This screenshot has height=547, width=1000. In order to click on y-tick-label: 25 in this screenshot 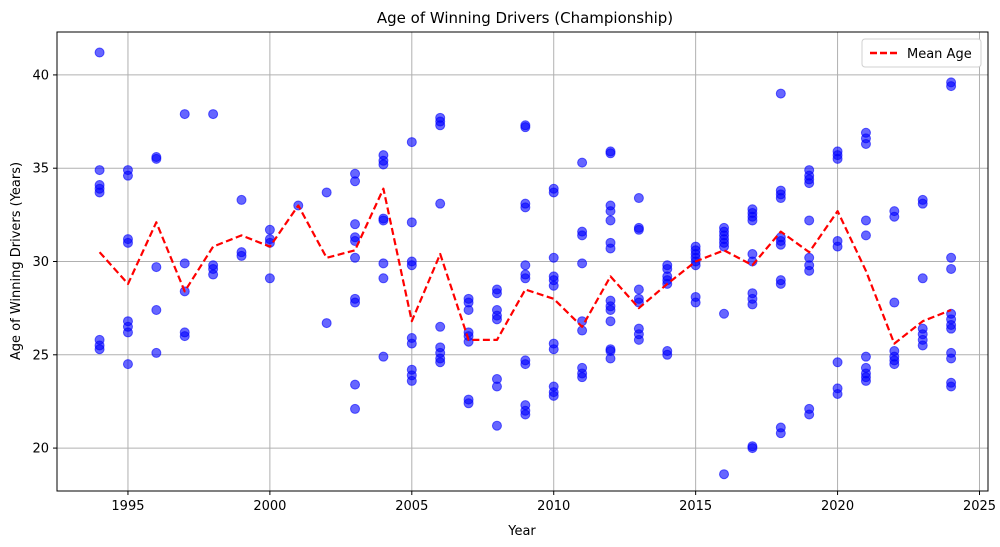, I will do `click(40, 355)`.